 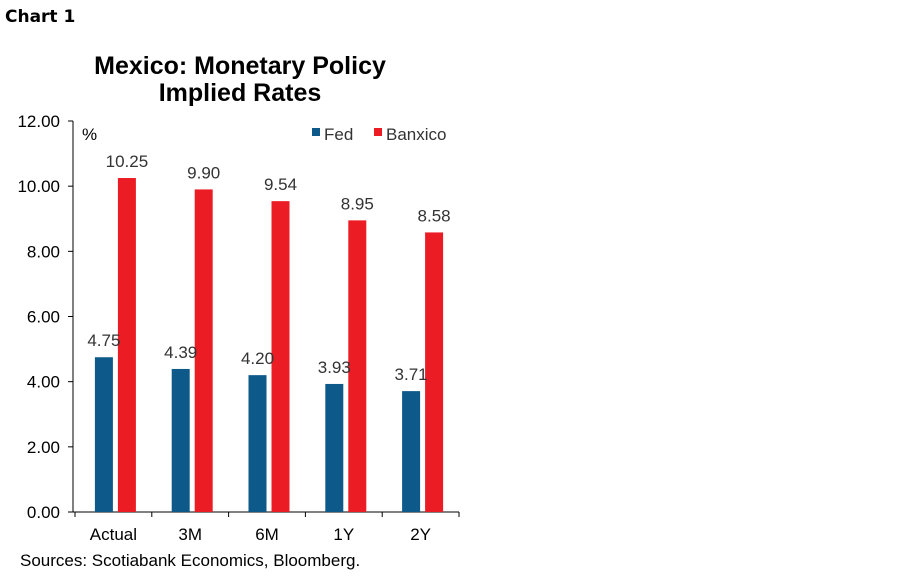 What do you see at coordinates (240, 66) in the screenshot?
I see `chart-title-line: Mexico: Monetary Policy` at bounding box center [240, 66].